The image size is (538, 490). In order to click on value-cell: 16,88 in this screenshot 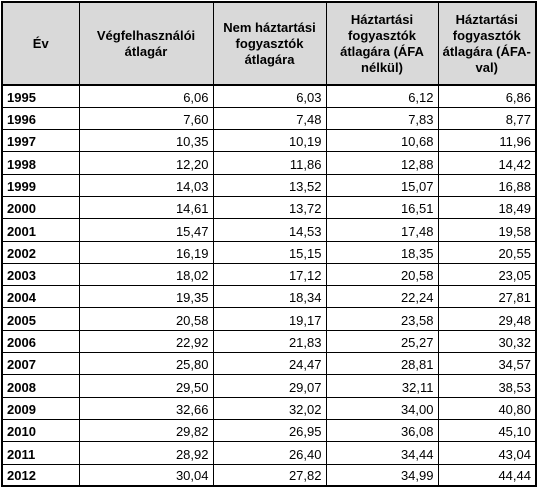, I will do `click(487, 185)`.